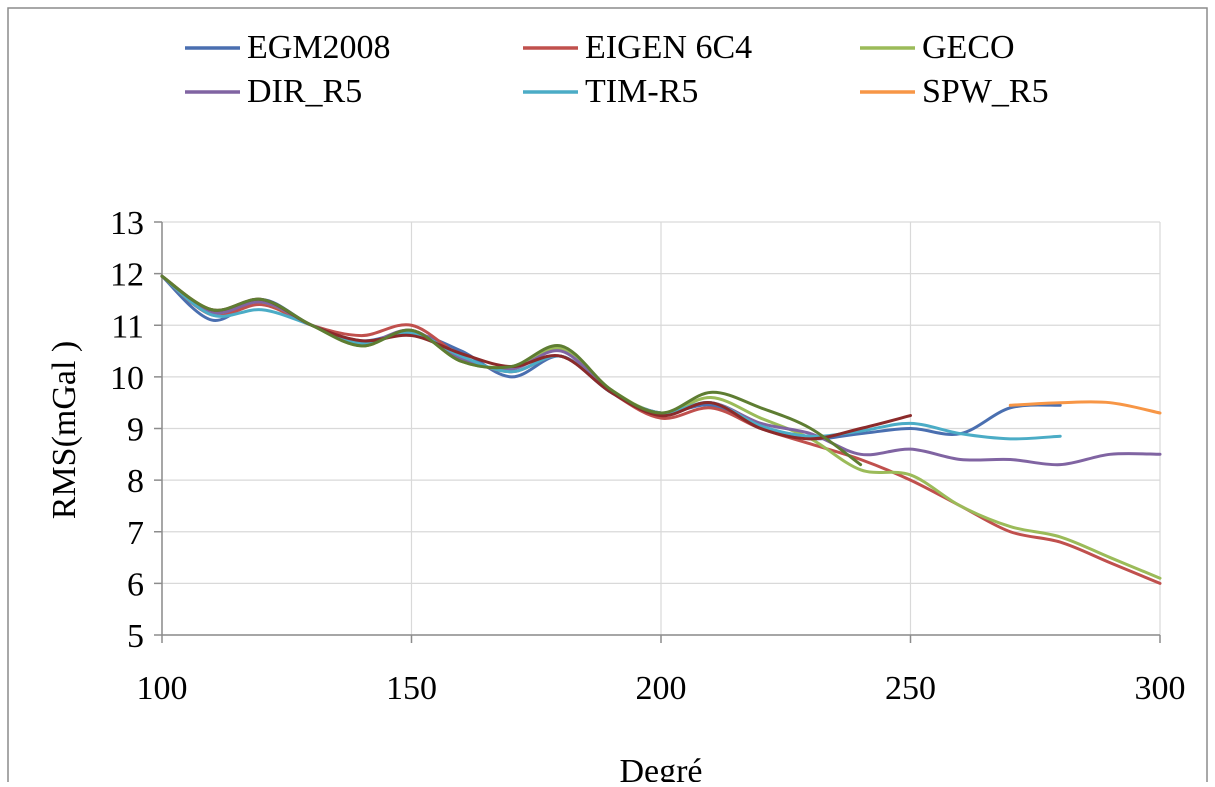 Image resolution: width=1215 pixels, height=787 pixels. Describe the element at coordinates (135, 533) in the screenshot. I see `y-tick-label: 7` at that location.